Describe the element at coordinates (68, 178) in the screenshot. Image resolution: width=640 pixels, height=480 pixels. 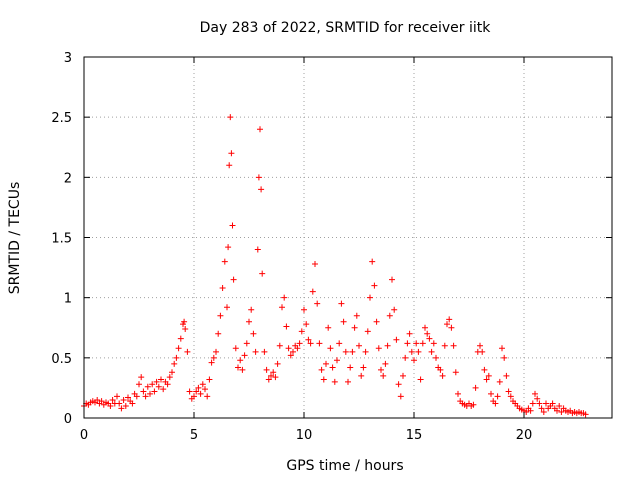
I see `y-tick-label: 2` at that location.